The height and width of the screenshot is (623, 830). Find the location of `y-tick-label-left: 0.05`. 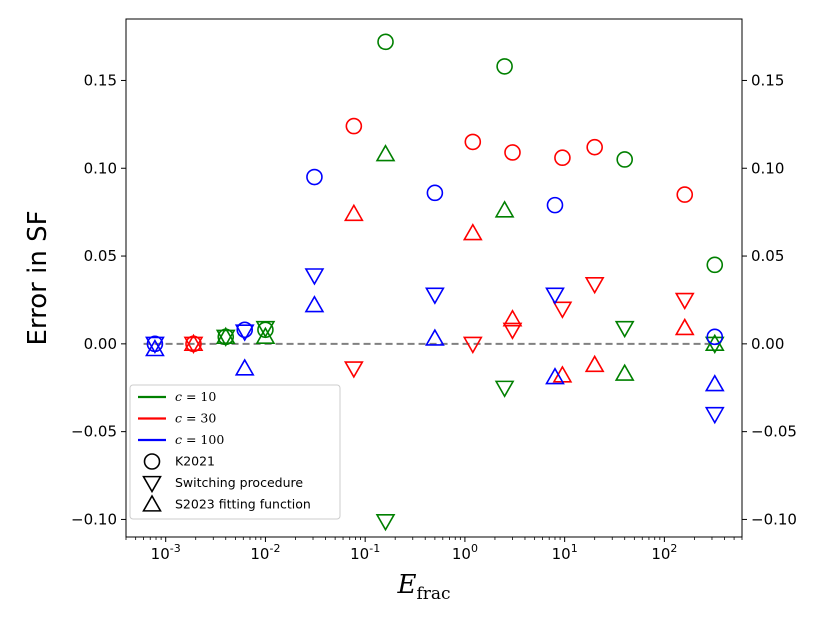

y-tick-label-left: 0.05 is located at coordinates (100, 256).